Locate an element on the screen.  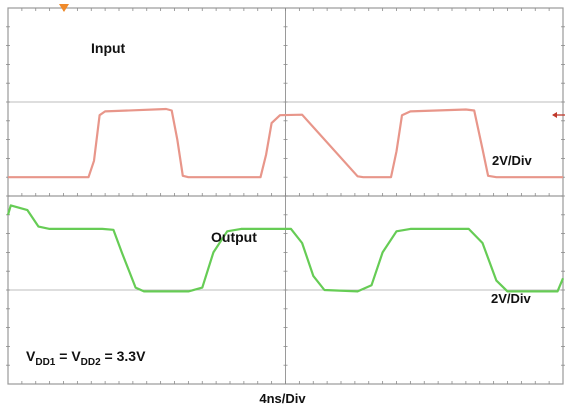
input-scale-label: 2V/Div is located at coordinates (512, 160).